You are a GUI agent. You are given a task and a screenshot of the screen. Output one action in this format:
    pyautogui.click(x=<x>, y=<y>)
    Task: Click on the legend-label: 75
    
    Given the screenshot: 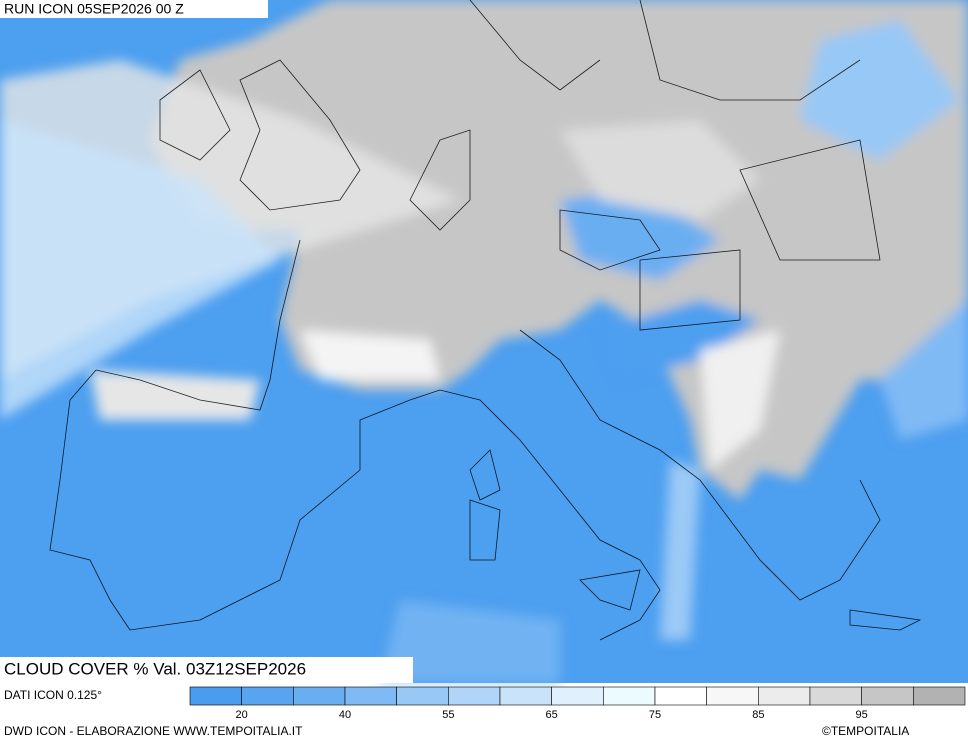 What is the action you would take?
    pyautogui.click(x=655, y=715)
    